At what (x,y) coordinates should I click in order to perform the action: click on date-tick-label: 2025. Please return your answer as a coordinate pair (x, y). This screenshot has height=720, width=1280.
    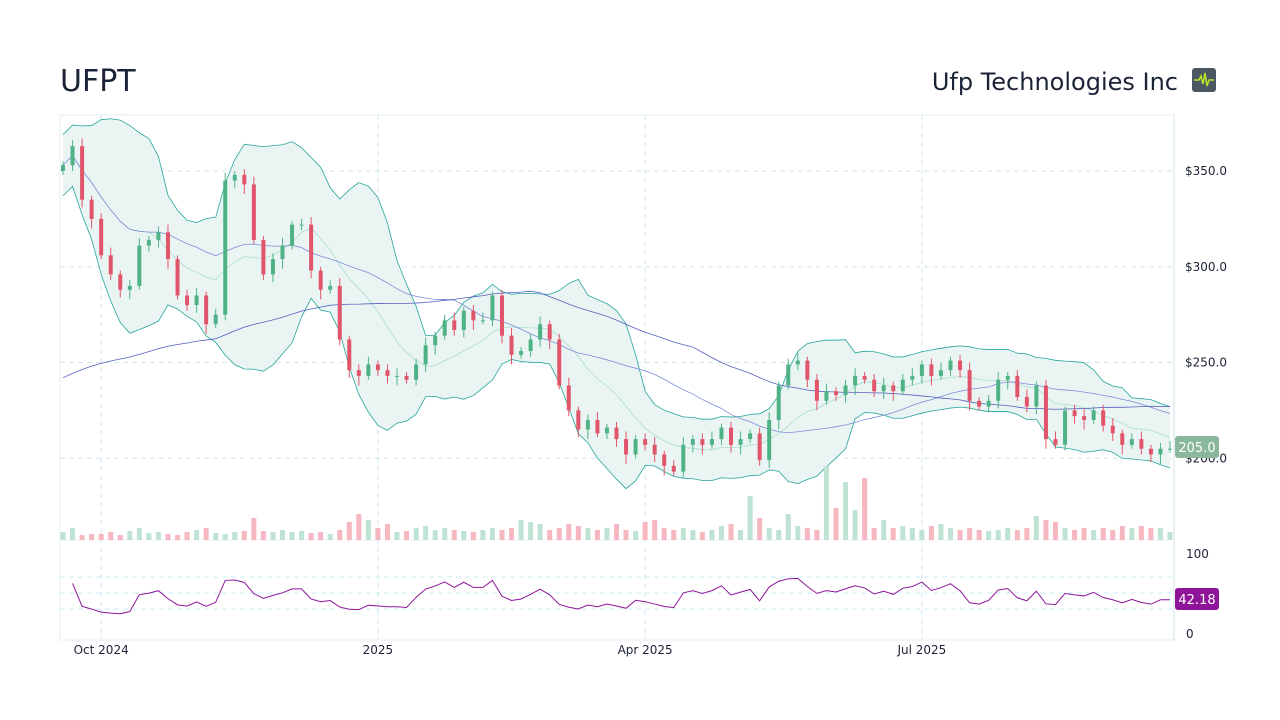
    Looking at the image, I should click on (378, 650).